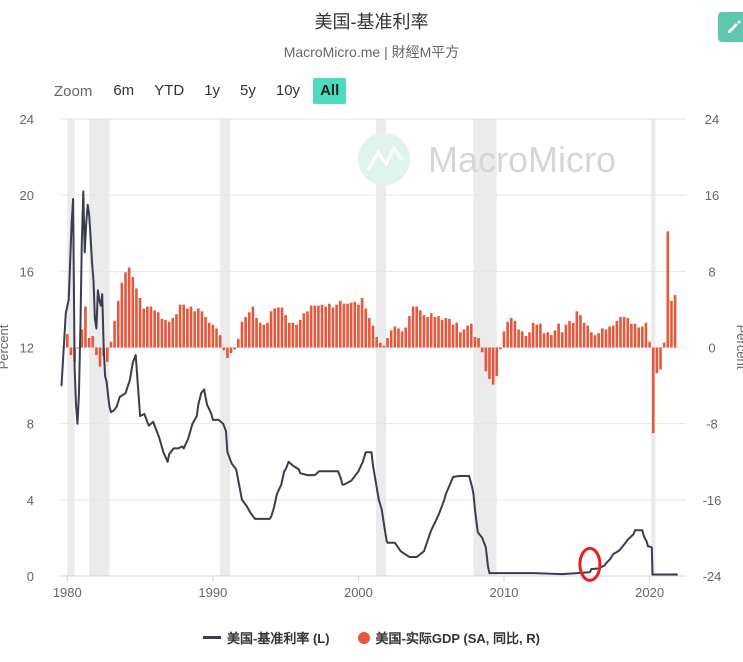 The image size is (743, 662). What do you see at coordinates (712, 119) in the screenshot?
I see `right-tick-label-6: 24` at bounding box center [712, 119].